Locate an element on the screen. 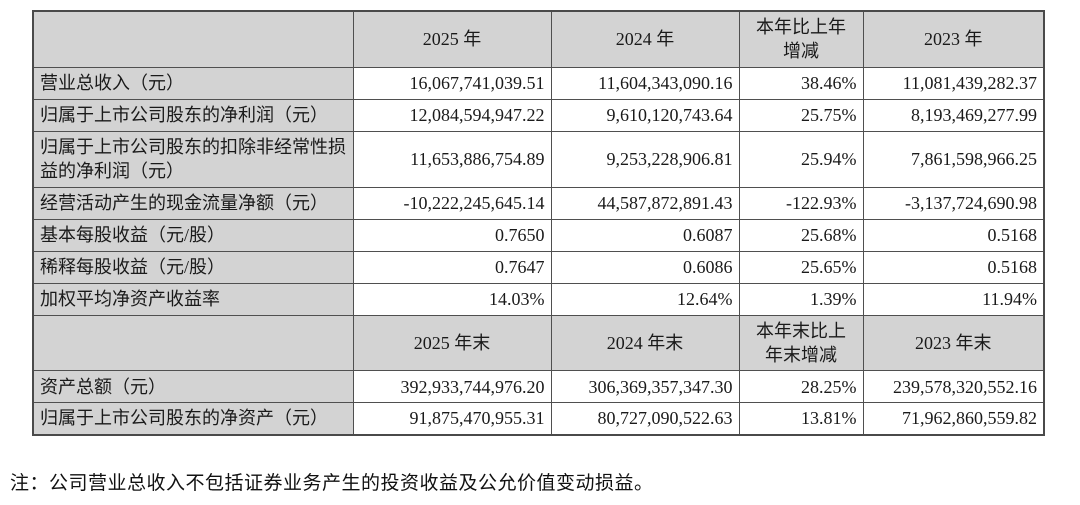 This screenshot has height=505, width=1080. value-change: 25.94% is located at coordinates (801, 159).